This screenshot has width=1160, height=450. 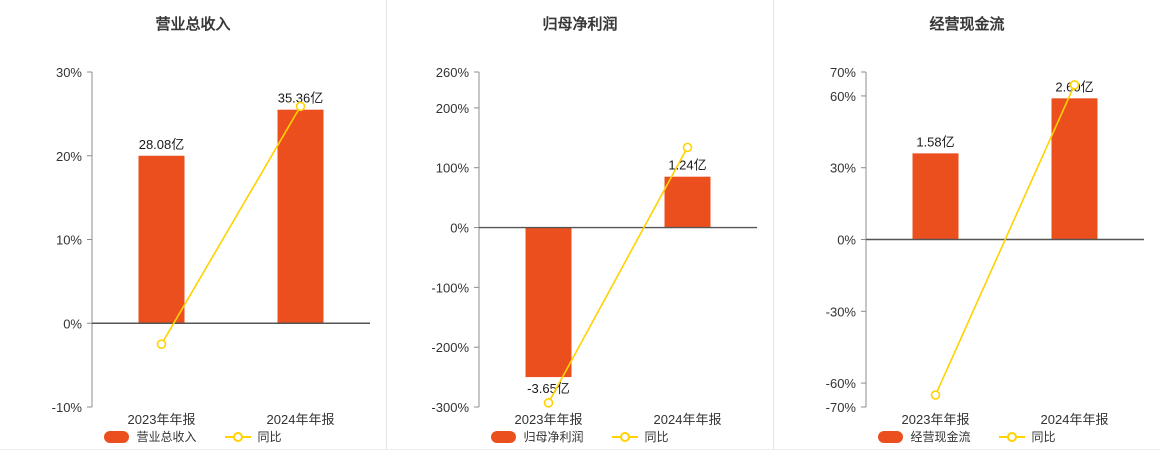 What do you see at coordinates (843, 96) in the screenshot?
I see `y-axis-tick-label: 60%` at bounding box center [843, 96].